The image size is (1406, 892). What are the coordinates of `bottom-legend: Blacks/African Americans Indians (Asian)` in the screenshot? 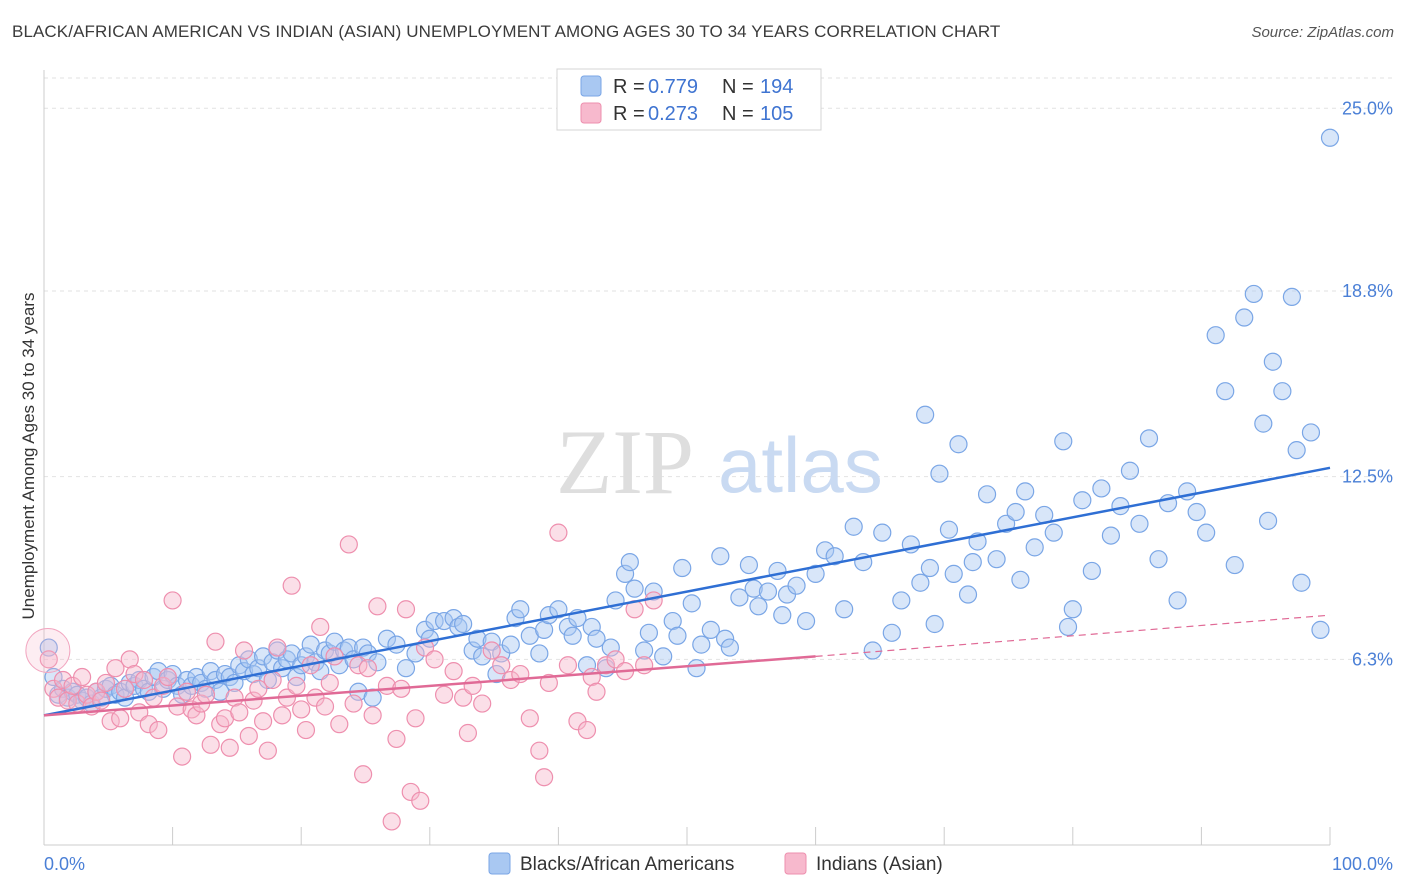 It's located at (715, 863).